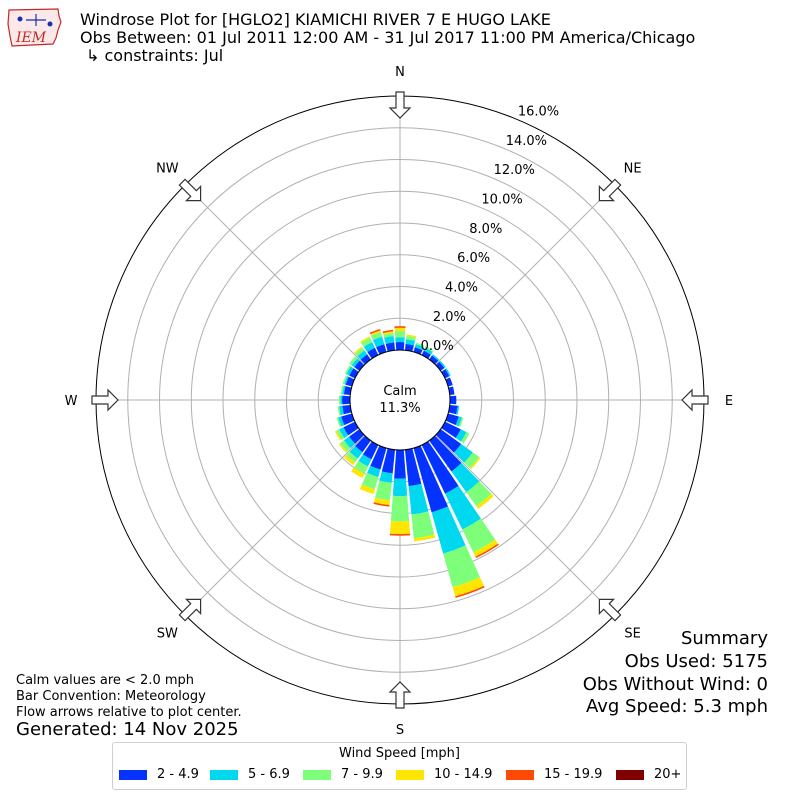  Describe the element at coordinates (501, 199) in the screenshot. I see `radial-tick-label: 10.0%` at that location.